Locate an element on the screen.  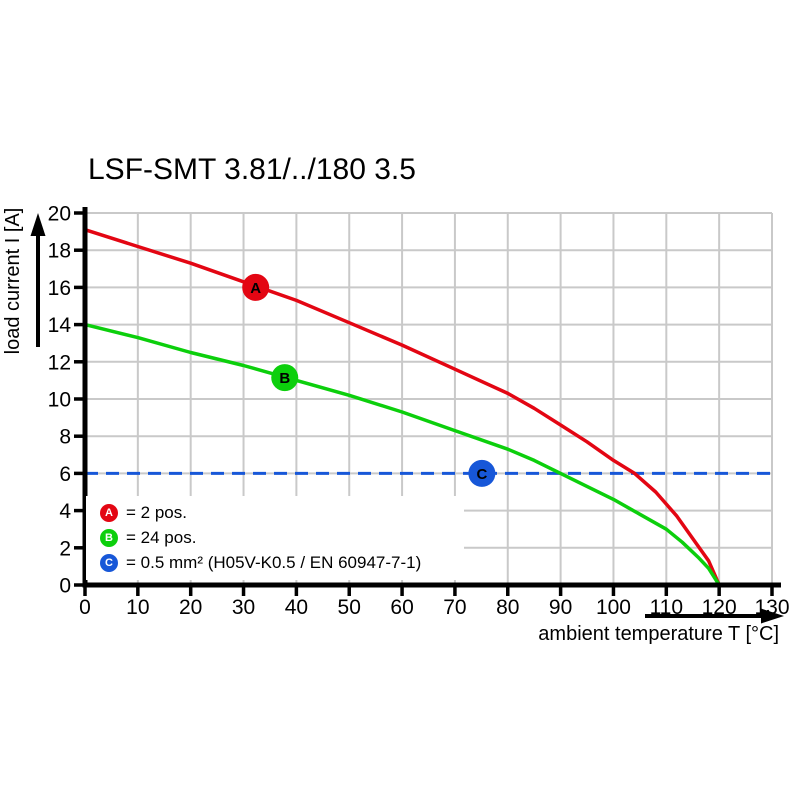
y-axis-arrow-icon is located at coordinates (38, 224).